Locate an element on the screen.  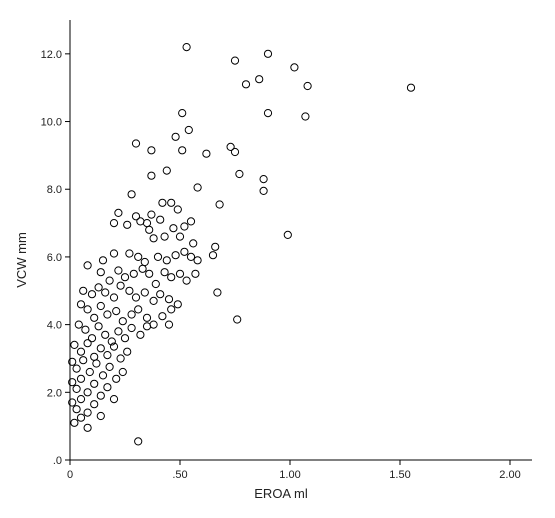
y-tick-label: 12.0 is located at coordinates (51, 55).